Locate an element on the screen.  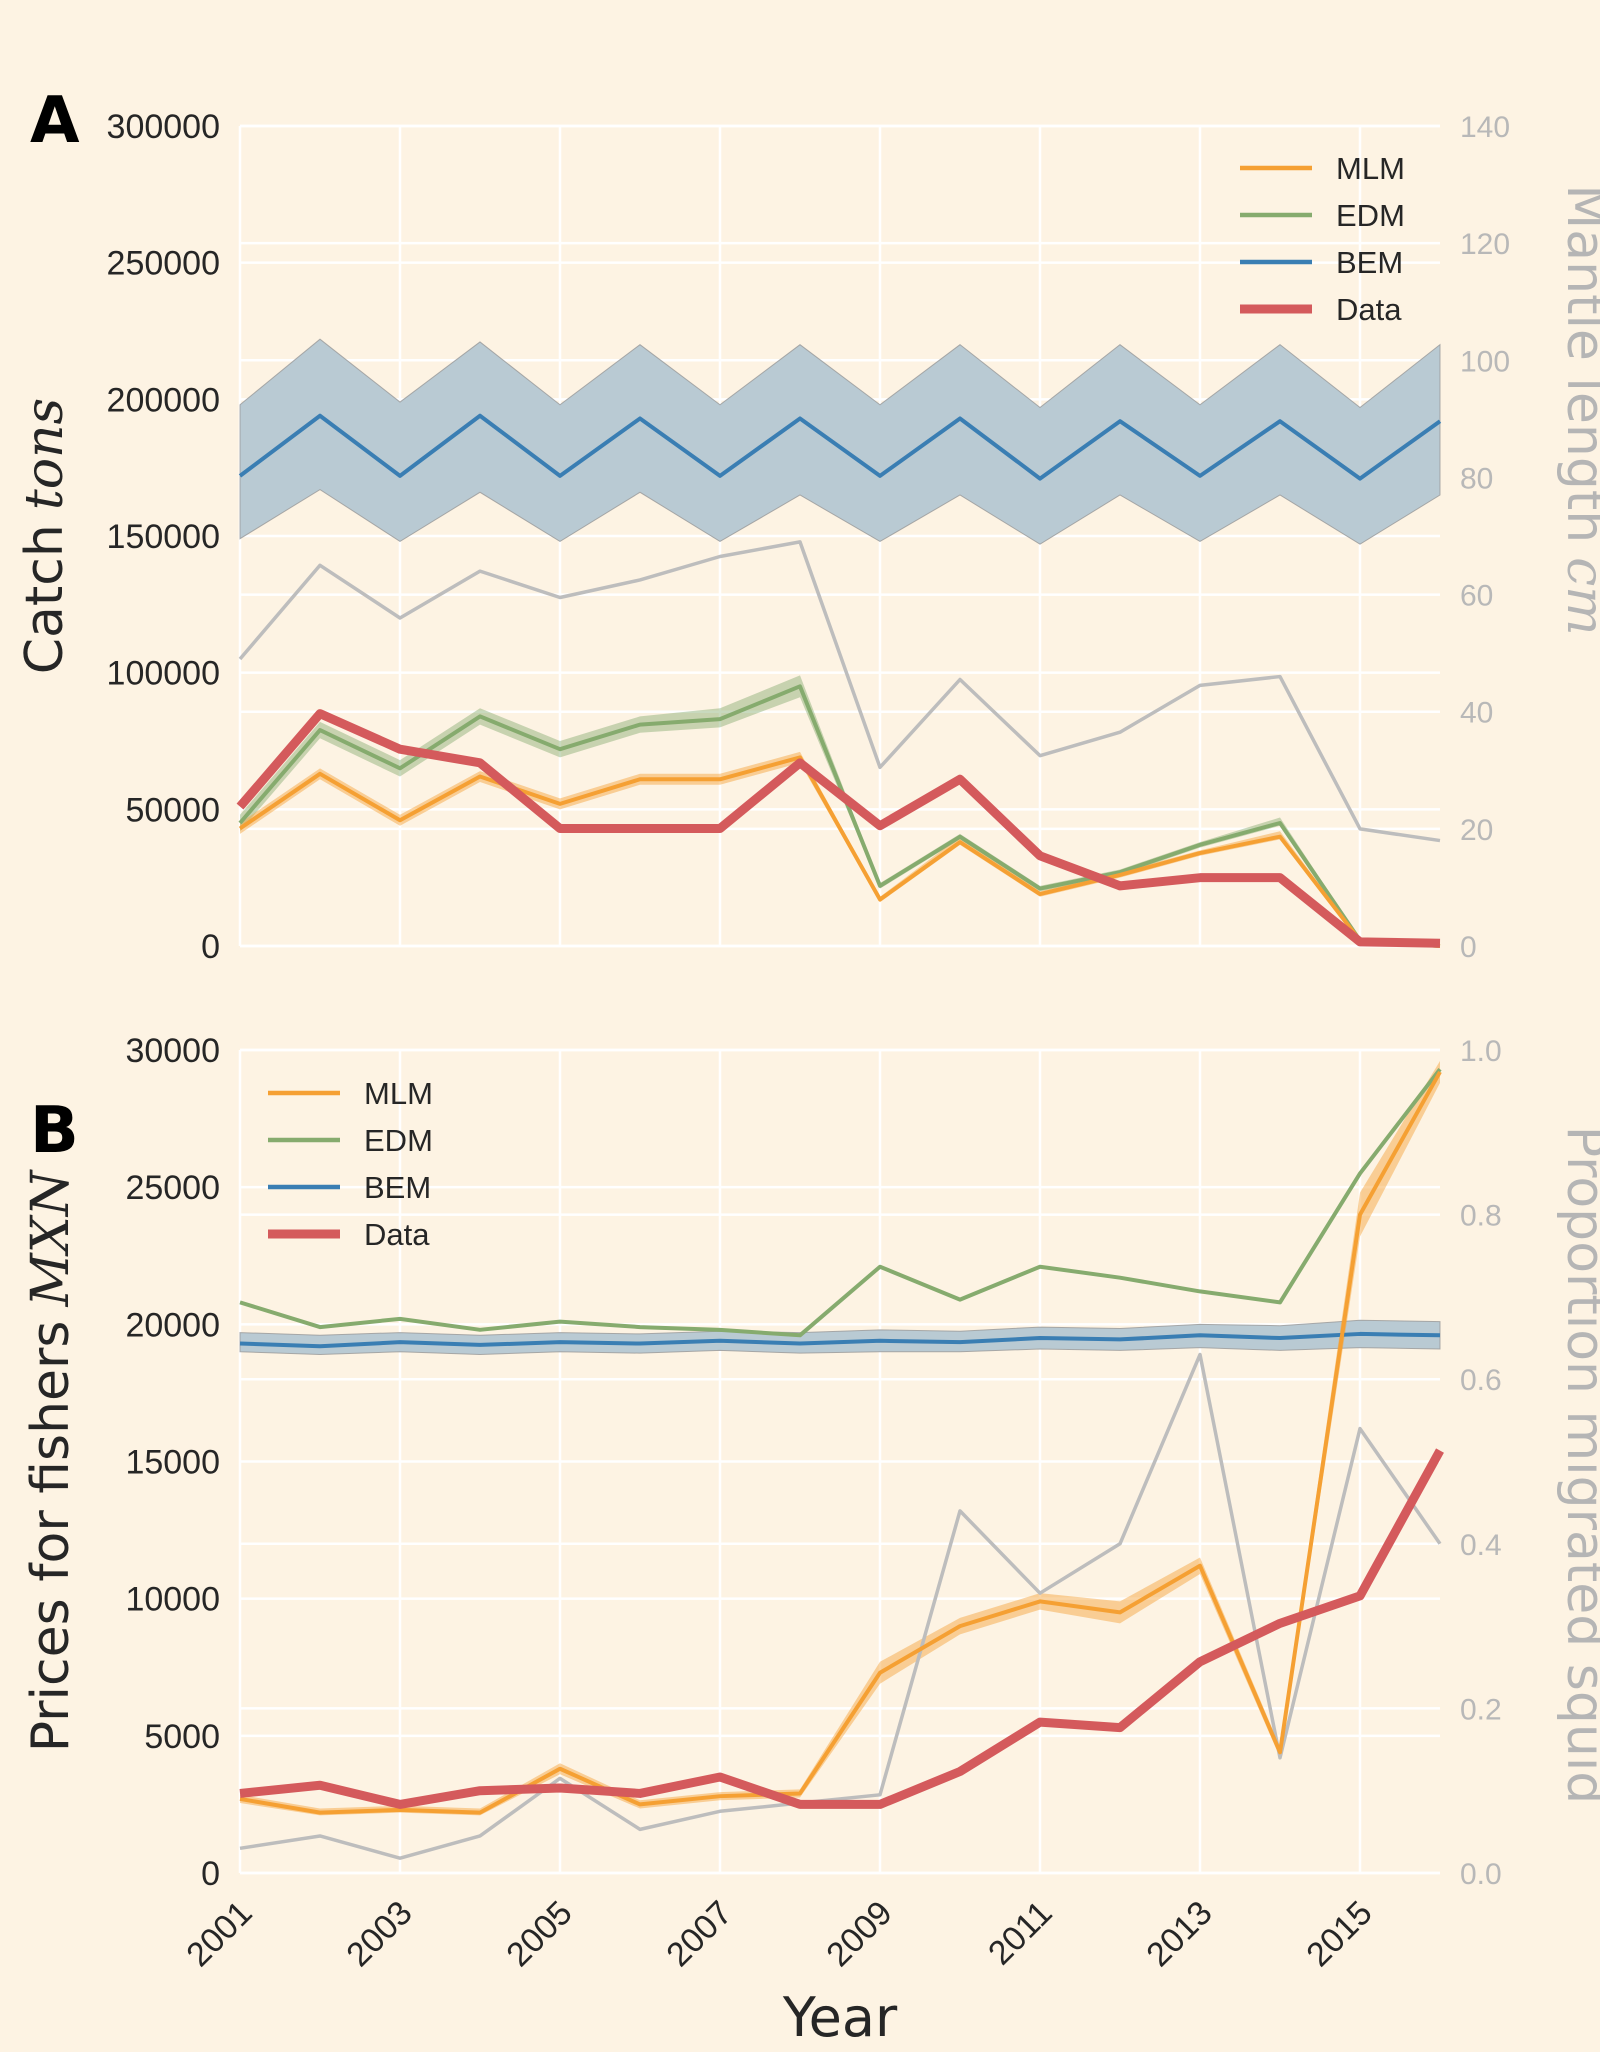
x-tick-label: 2009 is located at coordinates (859, 1934).